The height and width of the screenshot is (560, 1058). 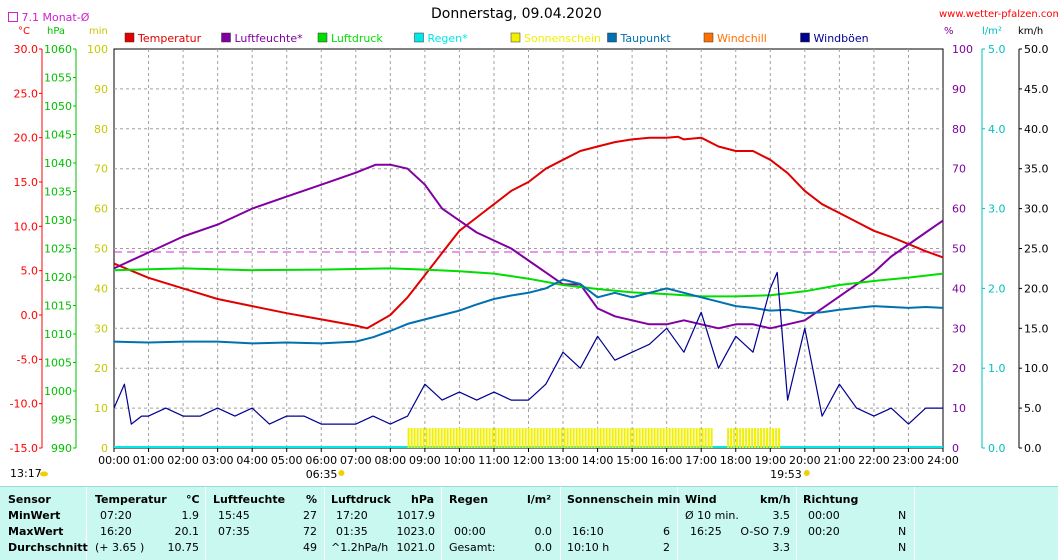 I want to click on wind-max-time: 16:25, so click(x=706, y=531).